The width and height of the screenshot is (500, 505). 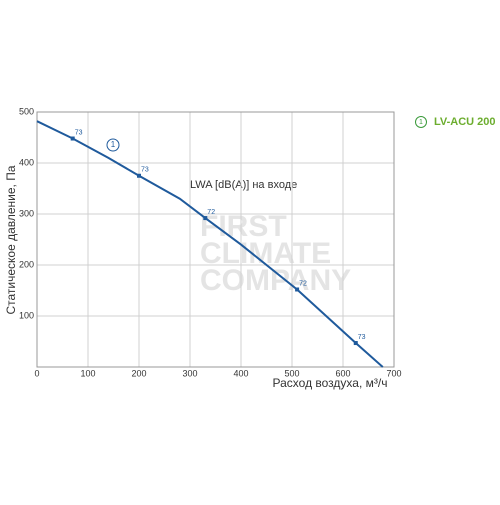 What do you see at coordinates (275, 253) in the screenshot?
I see `watermark: FIRST CLIMATE COMPANY` at bounding box center [275, 253].